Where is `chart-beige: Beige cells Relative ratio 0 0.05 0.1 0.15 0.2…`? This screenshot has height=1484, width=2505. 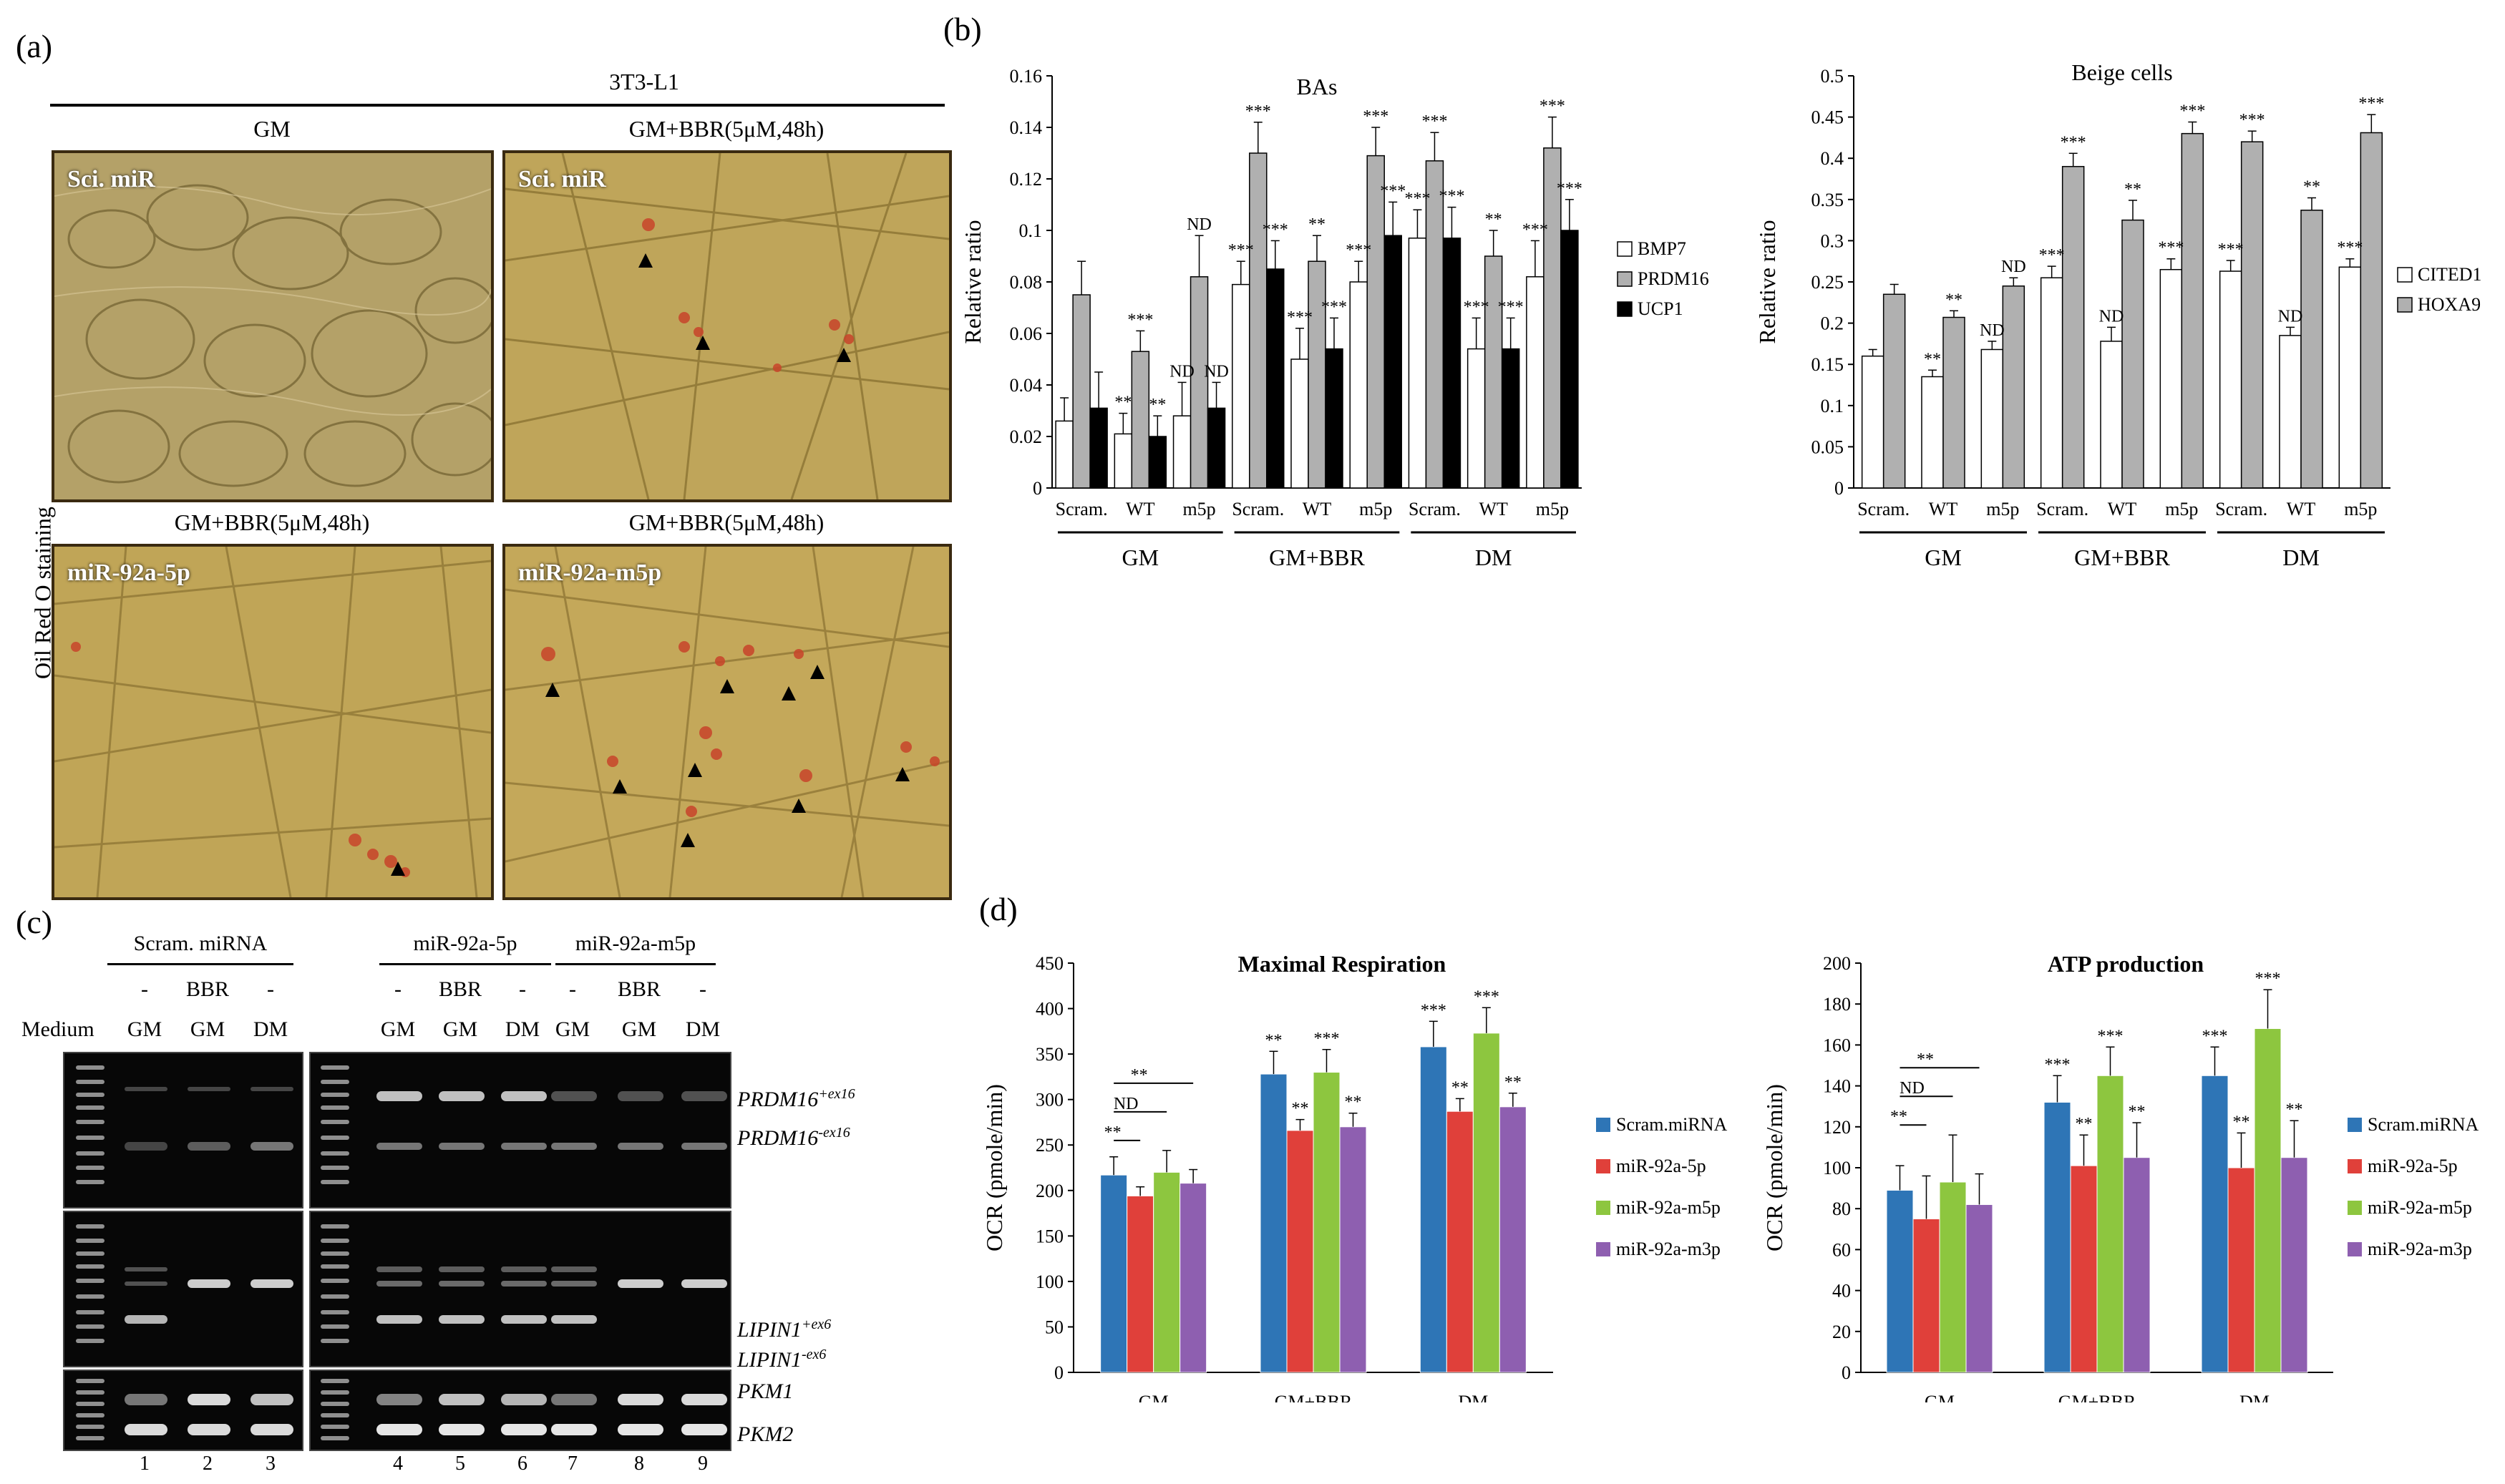 chart-beige: Beige cells Relative ratio 0 0.05 0.1 0.15 0.2… is located at coordinates (2118, 314).